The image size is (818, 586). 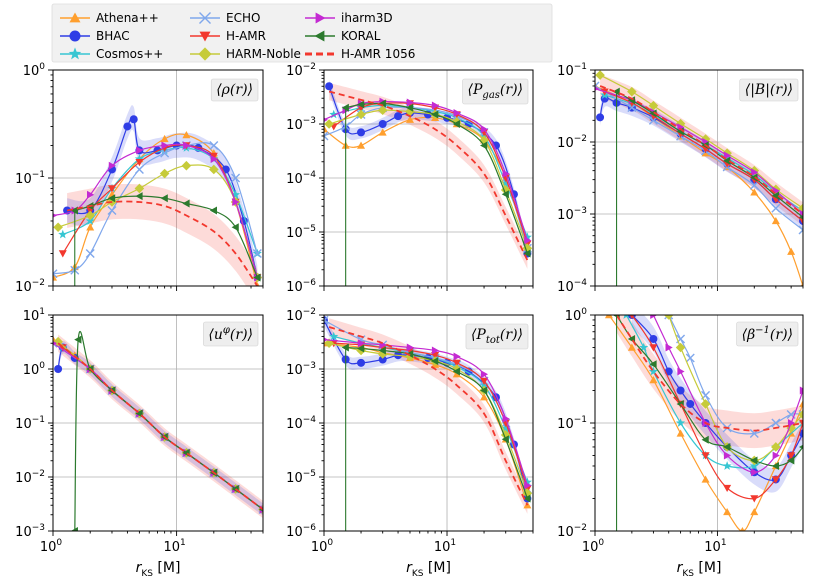 I want to click on legend-item: ECHO, so click(x=225, y=18).